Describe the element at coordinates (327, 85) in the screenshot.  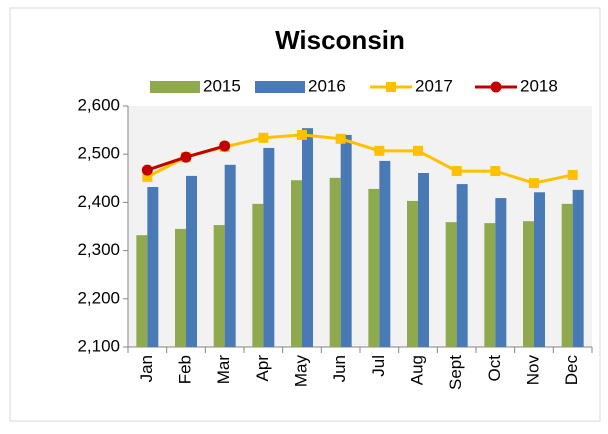
I see `legend-label: 2016` at that location.